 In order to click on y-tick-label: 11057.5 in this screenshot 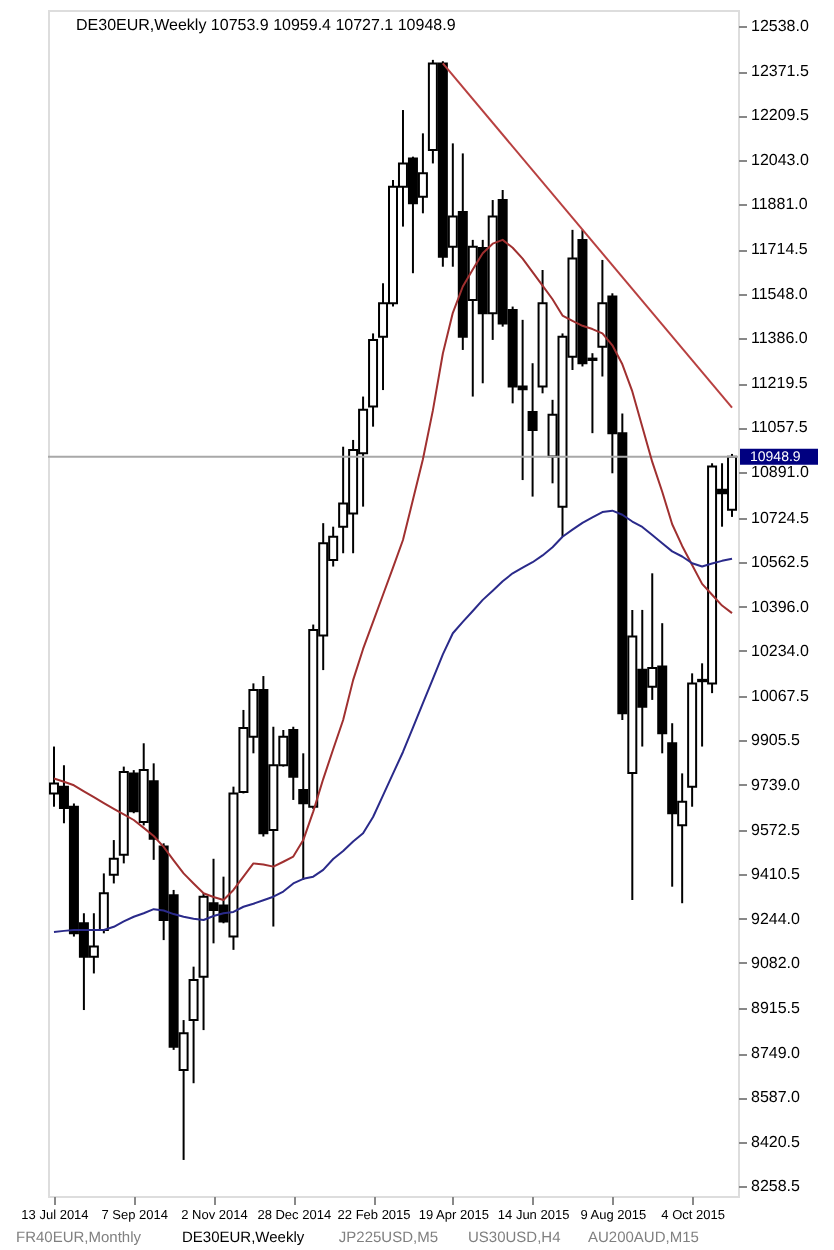, I will do `click(780, 427)`.